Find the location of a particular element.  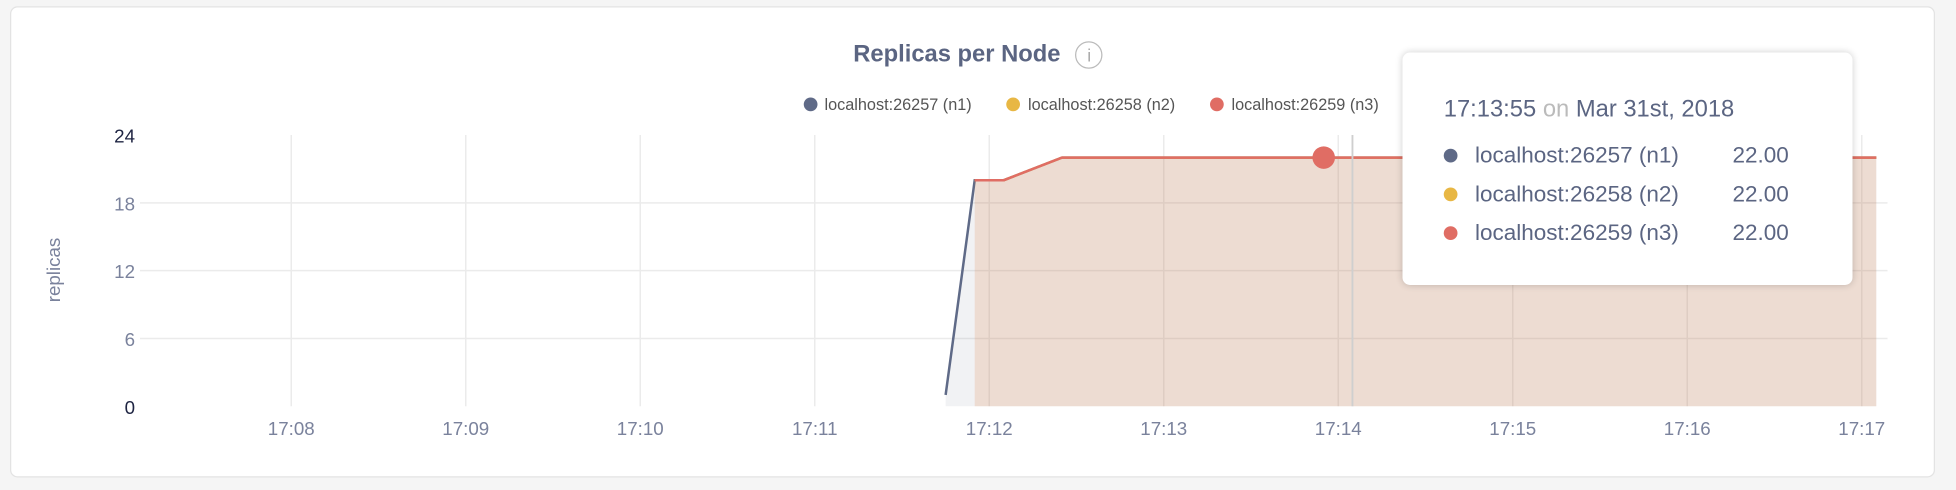

legend-item-n1: localhost:26257 (n1) is located at coordinates (887, 104).